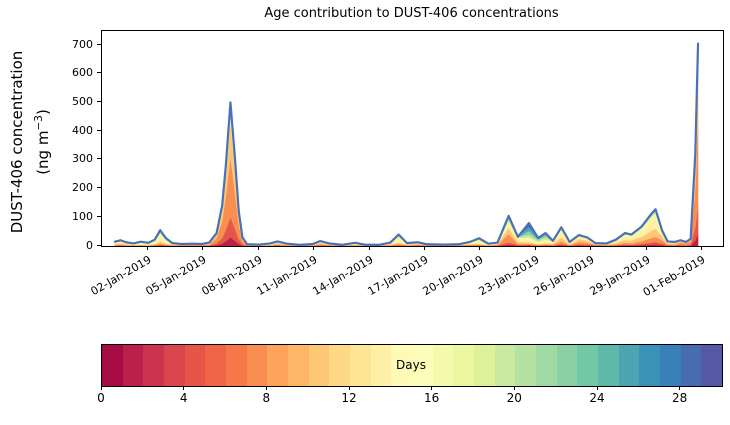 The height and width of the screenshot is (425, 730). Describe the element at coordinates (406, 225) in the screenshot. I see `age-band-3-6-days` at that location.